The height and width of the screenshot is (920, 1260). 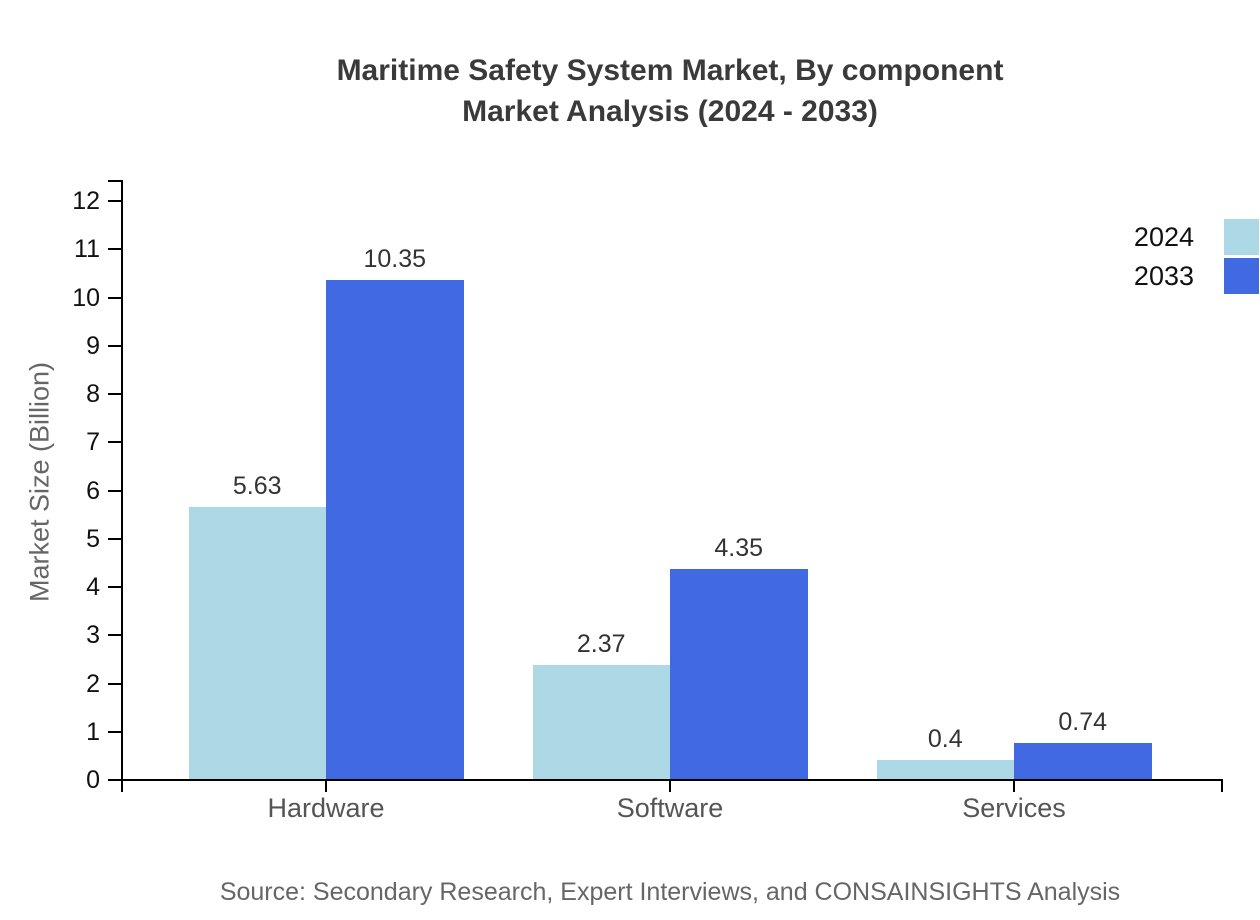 I want to click on y-tick-label: 4, so click(x=93, y=587).